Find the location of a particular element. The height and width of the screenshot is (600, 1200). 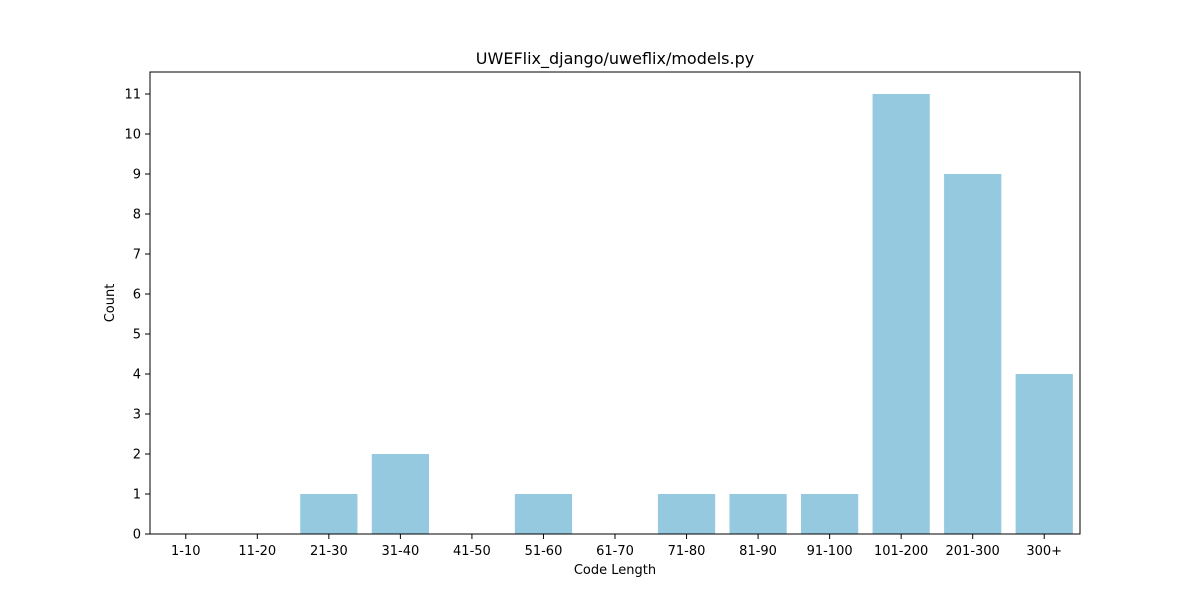

x-tick-label: 201-300 is located at coordinates (973, 551).